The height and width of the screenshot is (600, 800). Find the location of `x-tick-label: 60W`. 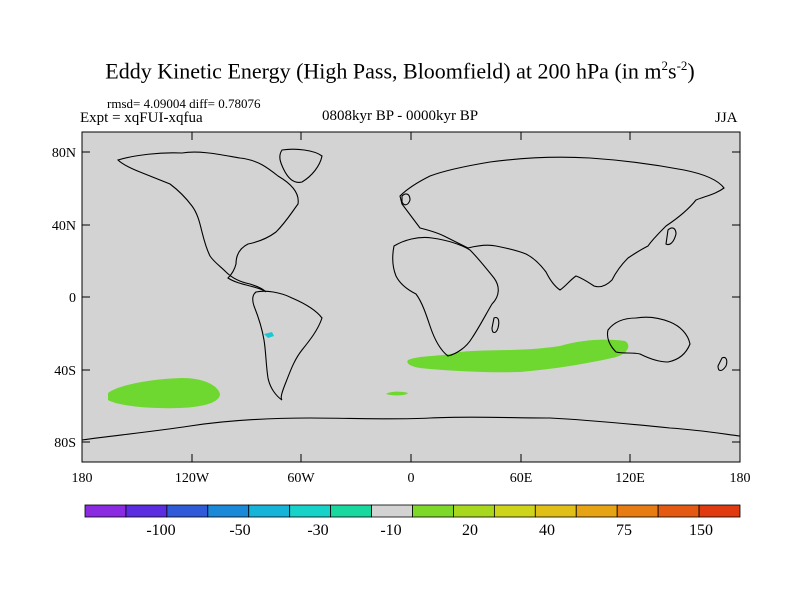

x-tick-label: 60W is located at coordinates (301, 478).